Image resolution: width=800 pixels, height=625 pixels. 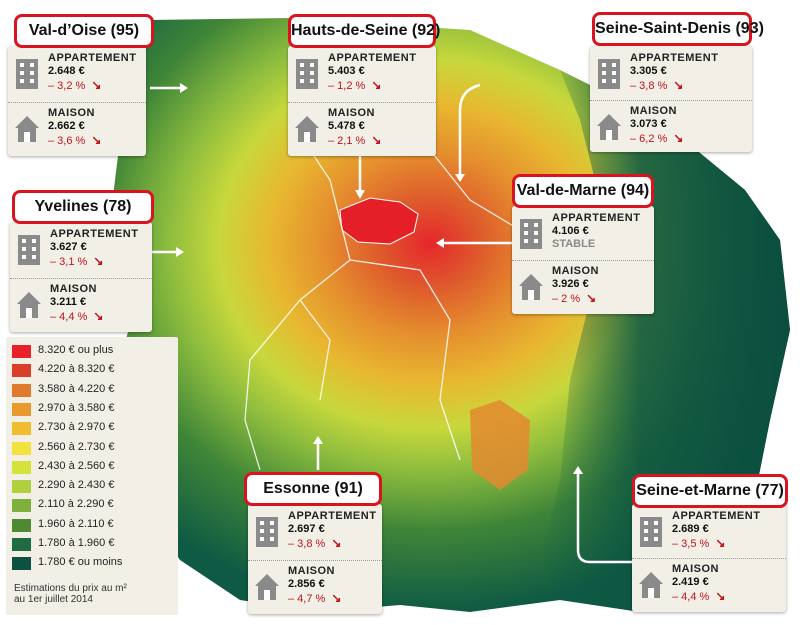 What do you see at coordinates (671, 73) in the screenshot?
I see `appartement-row: APPARTEMENT 3.305 € – 3,8 % ↘` at bounding box center [671, 73].